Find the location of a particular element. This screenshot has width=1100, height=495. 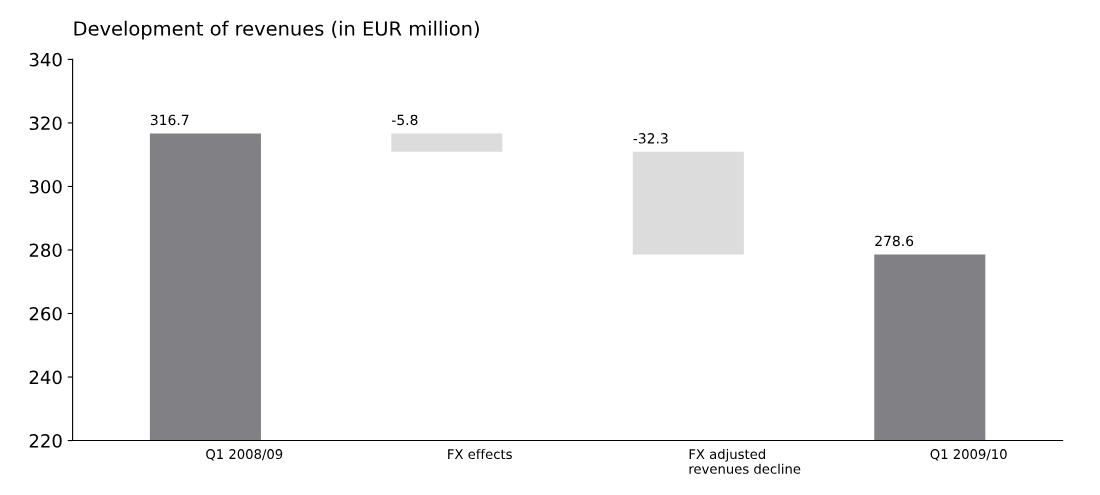

x-tick-label: FX adjusted revenues decline is located at coordinates (745, 461).